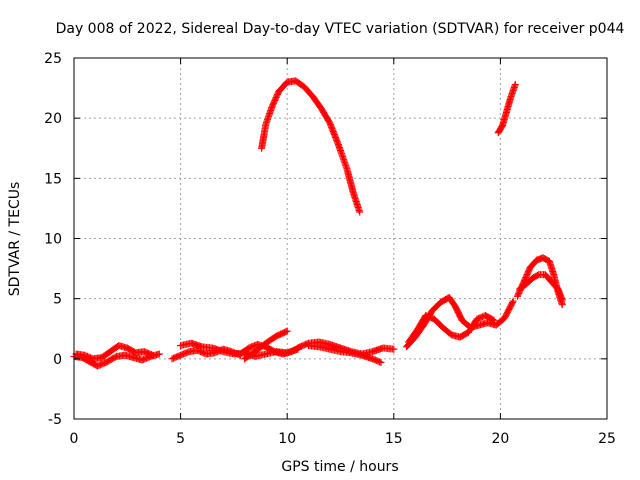  What do you see at coordinates (500, 439) in the screenshot?
I see `x-tick-label: 20` at bounding box center [500, 439].